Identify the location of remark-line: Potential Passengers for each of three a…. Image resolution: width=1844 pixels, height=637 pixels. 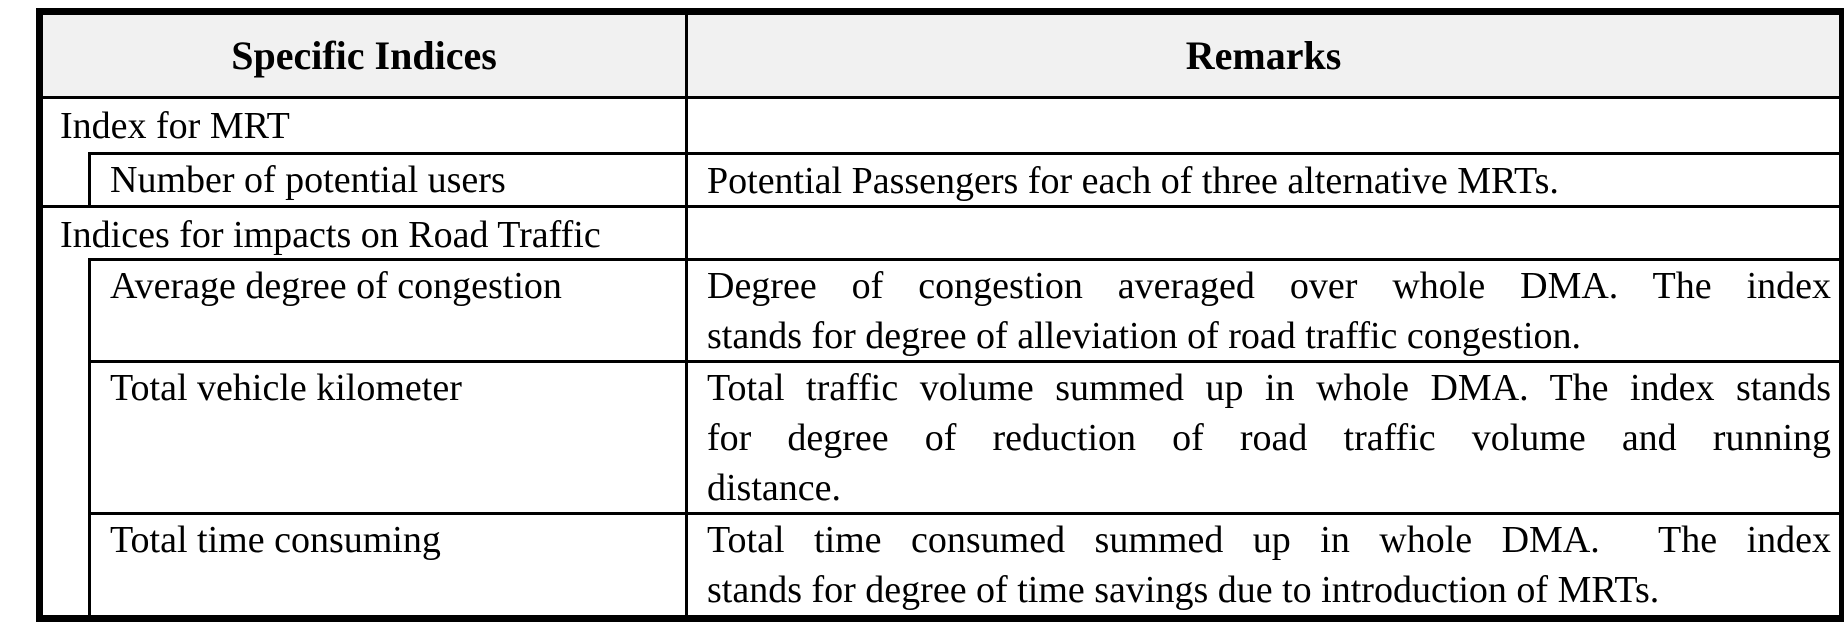
(1133, 181).